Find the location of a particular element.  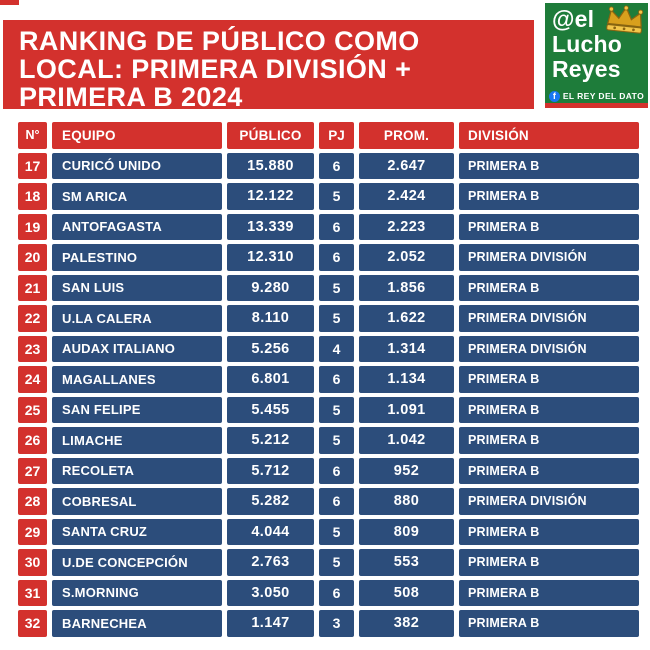

table-row: 28 COBRESAL 5.282 6 880 PRIMERA DIVISIÓN is located at coordinates (328, 501).